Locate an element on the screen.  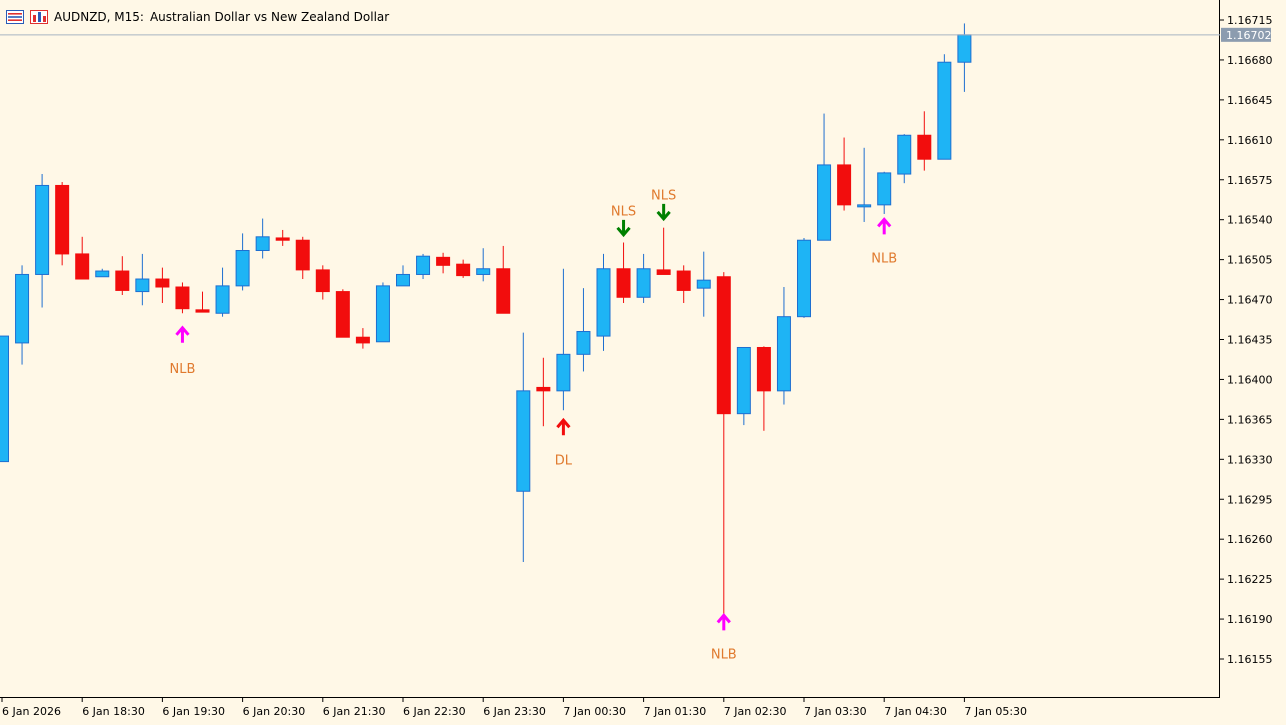
signal-label: NLB is located at coordinates (724, 654).